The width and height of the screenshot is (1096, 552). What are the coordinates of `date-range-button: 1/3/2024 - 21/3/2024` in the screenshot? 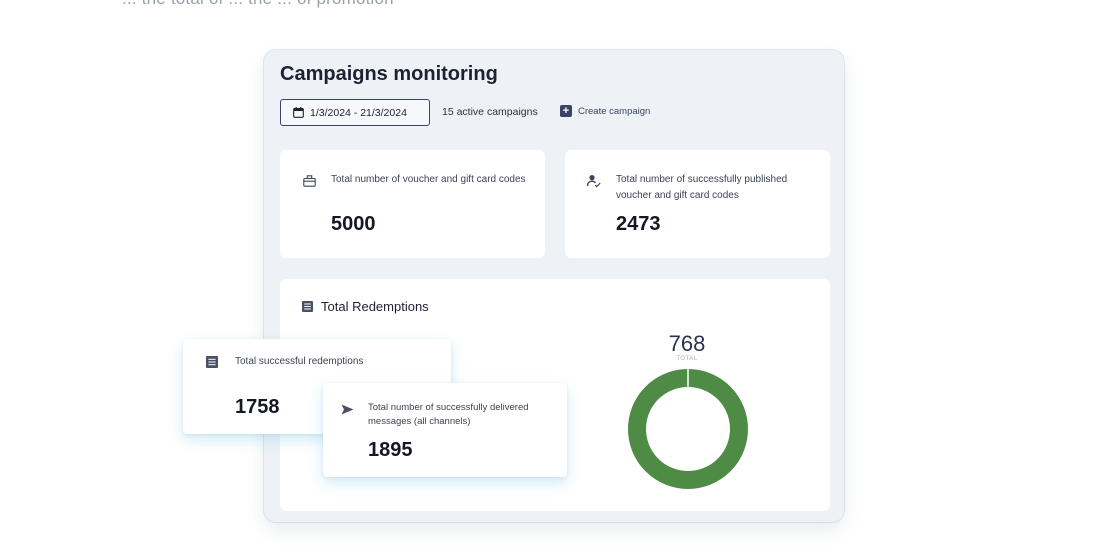 It's located at (355, 112).